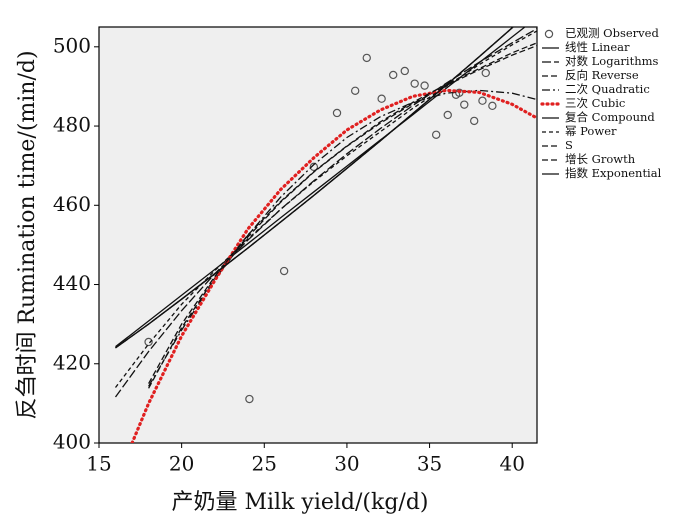 The height and width of the screenshot is (526, 700). What do you see at coordinates (264, 464) in the screenshot?
I see `x-tick-label: 25` at bounding box center [264, 464].